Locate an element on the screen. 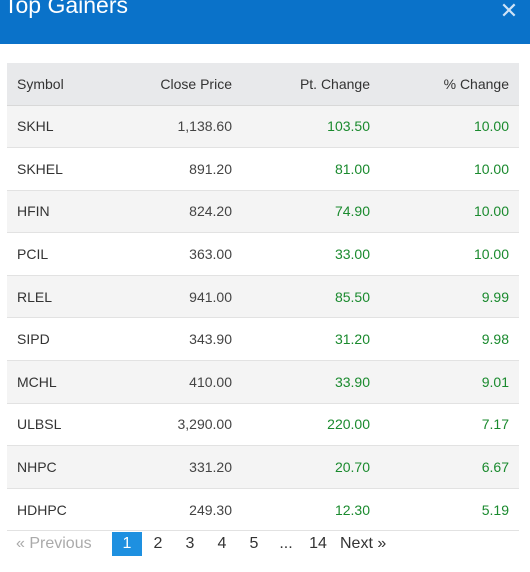 Image resolution: width=530 pixels, height=572 pixels. table-row: HDHPC 249.30 12.30 5.19 is located at coordinates (263, 509).